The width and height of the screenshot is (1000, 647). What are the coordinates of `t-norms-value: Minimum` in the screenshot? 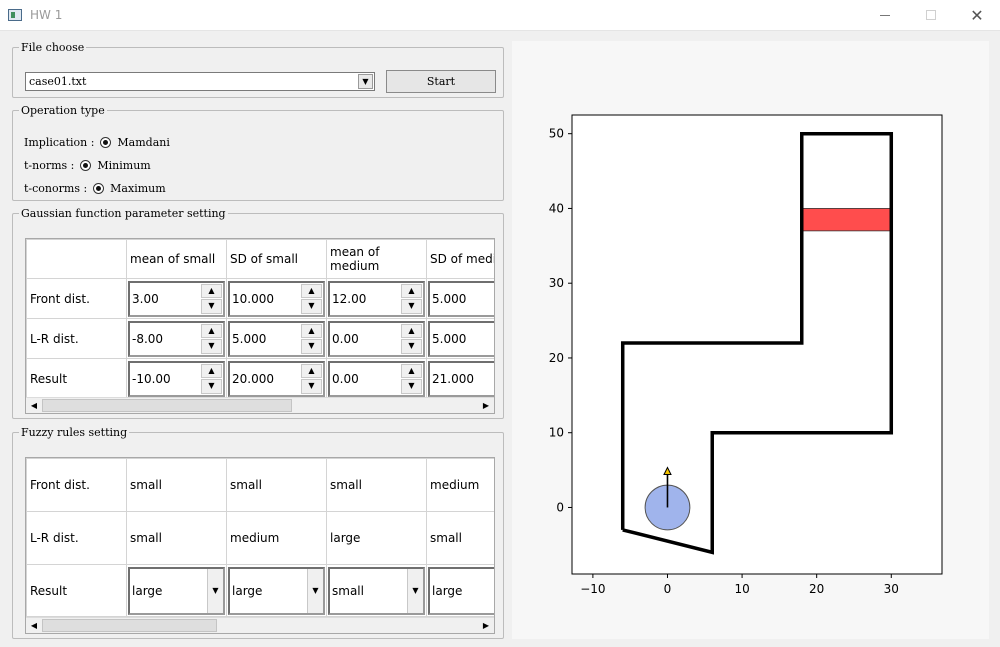 It's located at (124, 165).